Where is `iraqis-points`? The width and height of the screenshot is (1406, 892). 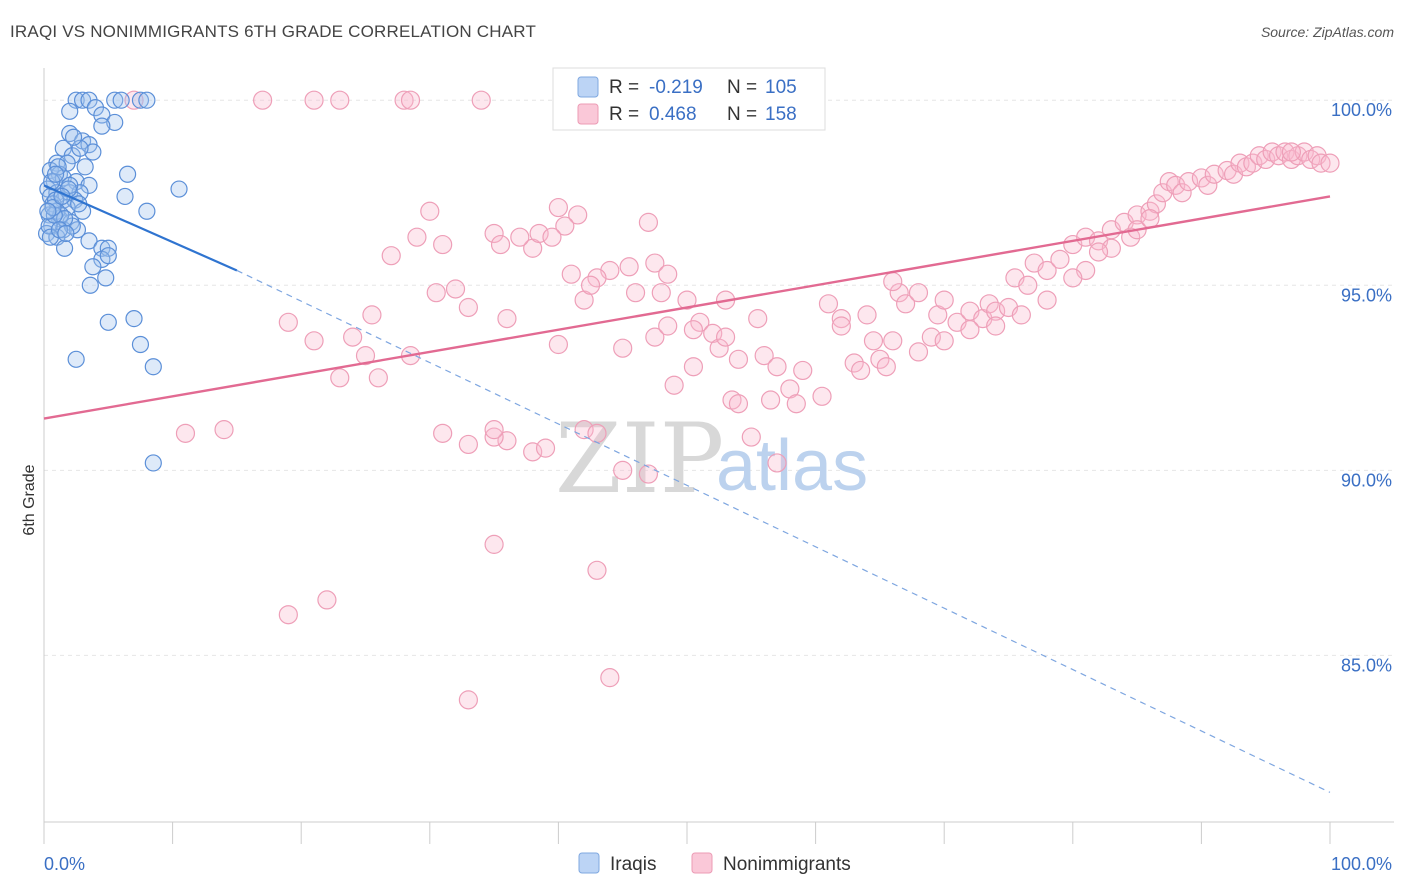 iraqis-points is located at coordinates (112, 281).